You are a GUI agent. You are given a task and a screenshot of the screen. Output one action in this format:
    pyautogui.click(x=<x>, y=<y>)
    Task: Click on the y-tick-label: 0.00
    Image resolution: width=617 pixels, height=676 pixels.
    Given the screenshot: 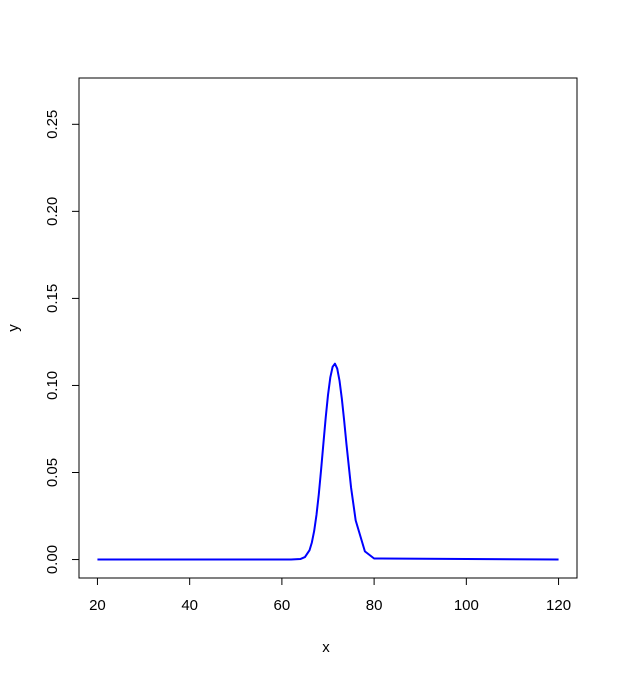 What is the action you would take?
    pyautogui.click(x=52, y=559)
    